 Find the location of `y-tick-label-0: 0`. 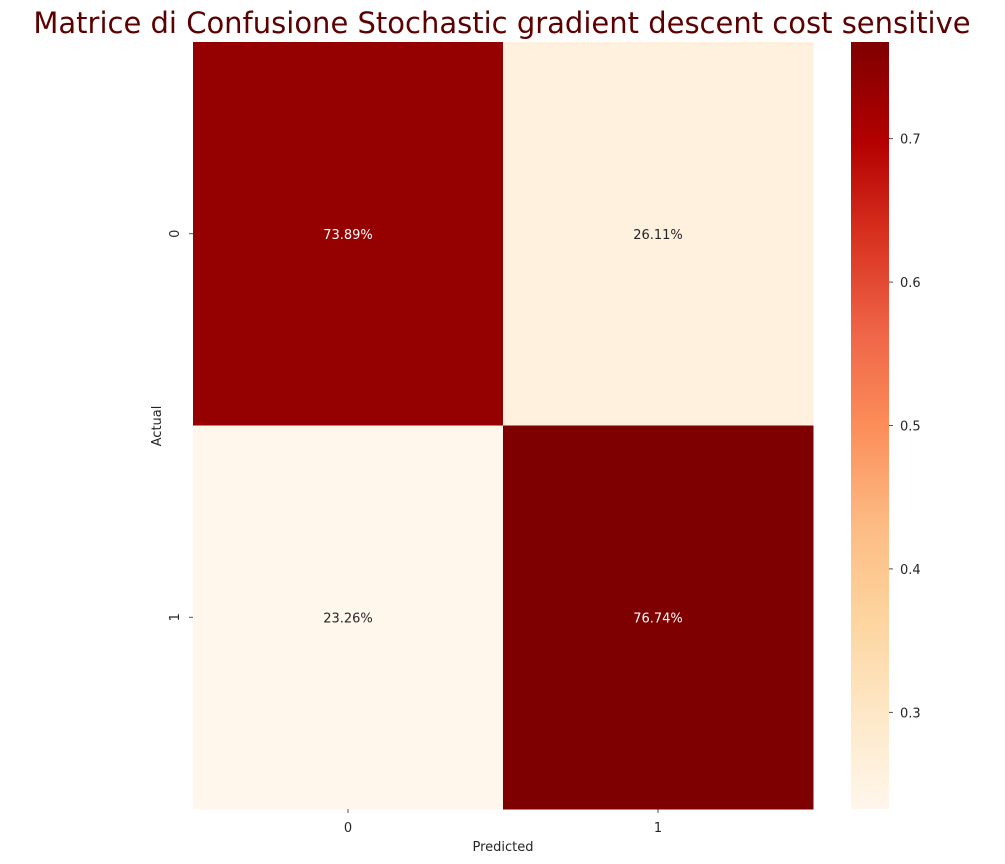

y-tick-label-0: 0 is located at coordinates (175, 234).